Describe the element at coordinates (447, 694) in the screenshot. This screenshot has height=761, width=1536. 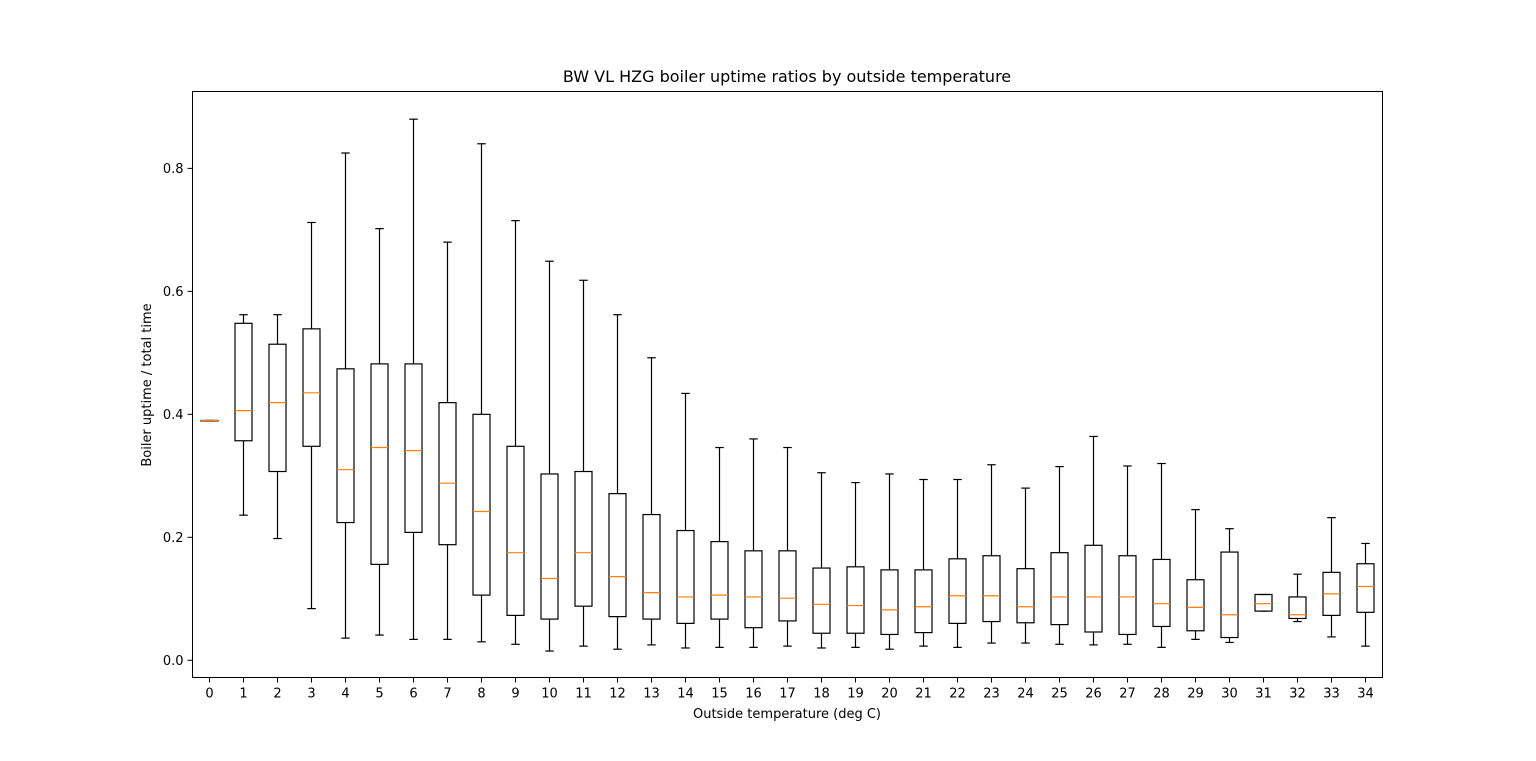
I see `x-tick-label: 7` at that location.